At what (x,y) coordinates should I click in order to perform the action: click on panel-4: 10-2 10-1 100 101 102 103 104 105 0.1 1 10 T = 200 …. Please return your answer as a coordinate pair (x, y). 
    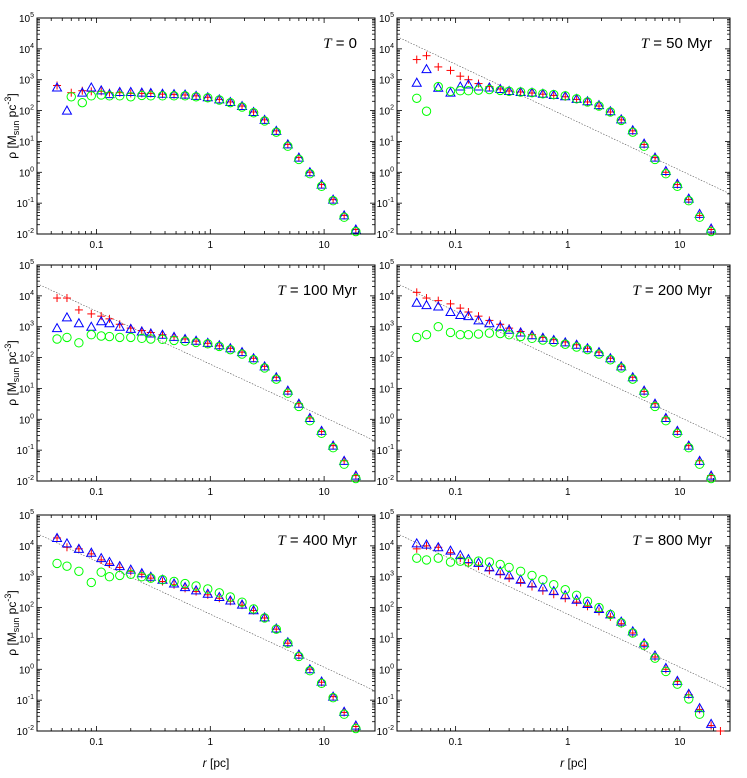
    Looking at the image, I should click on (554, 378).